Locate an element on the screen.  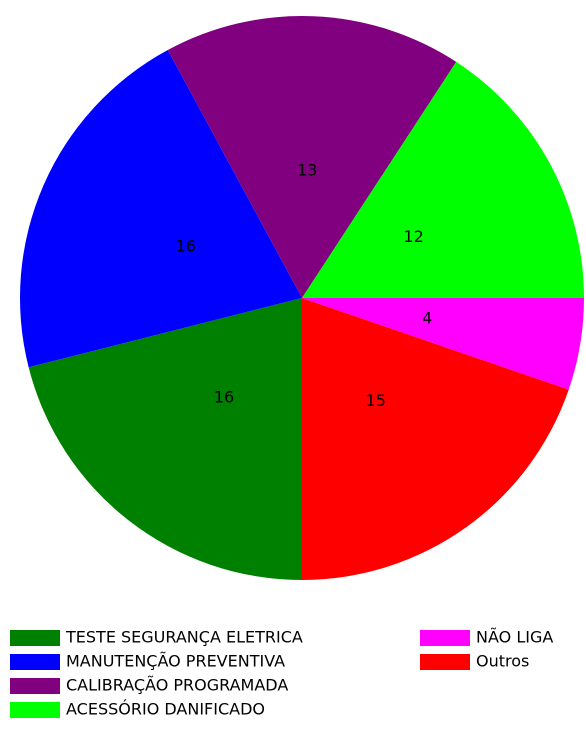
legend-label: TESTE SEGURANÇA ELETRICA is located at coordinates (184, 637).